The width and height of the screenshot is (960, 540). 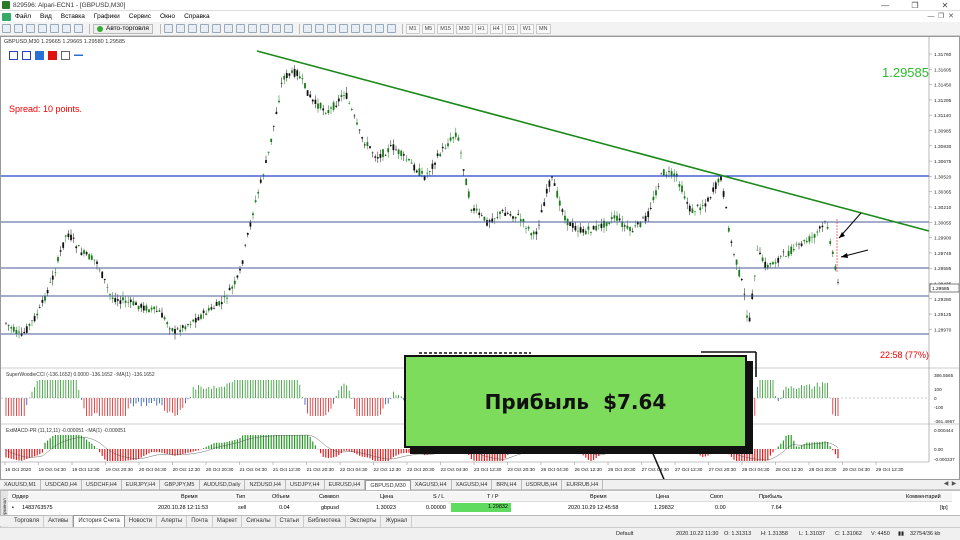 I want to click on timeframe-mn: MN, so click(x=543, y=28).